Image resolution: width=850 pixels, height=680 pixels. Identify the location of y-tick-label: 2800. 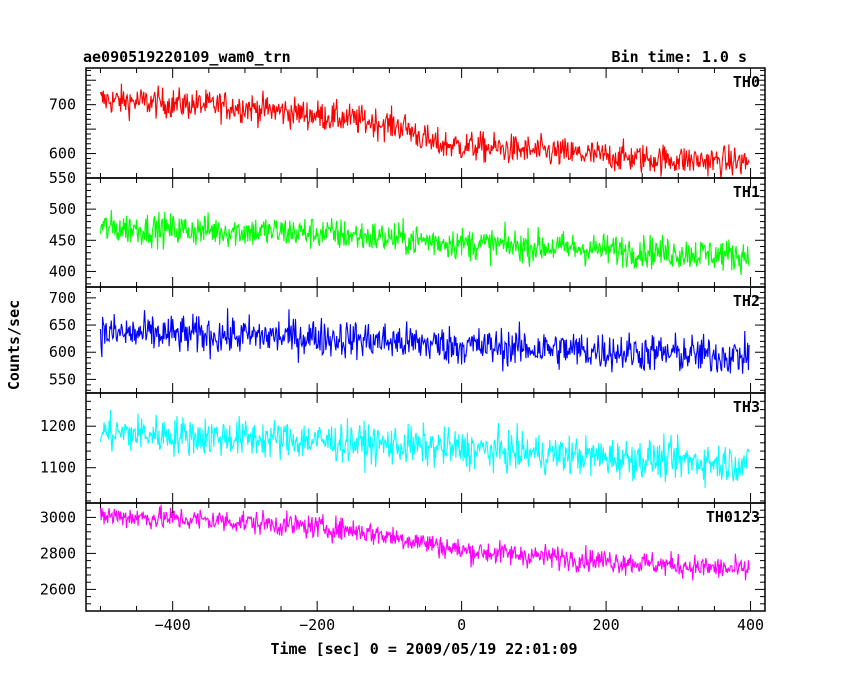
(58, 553).